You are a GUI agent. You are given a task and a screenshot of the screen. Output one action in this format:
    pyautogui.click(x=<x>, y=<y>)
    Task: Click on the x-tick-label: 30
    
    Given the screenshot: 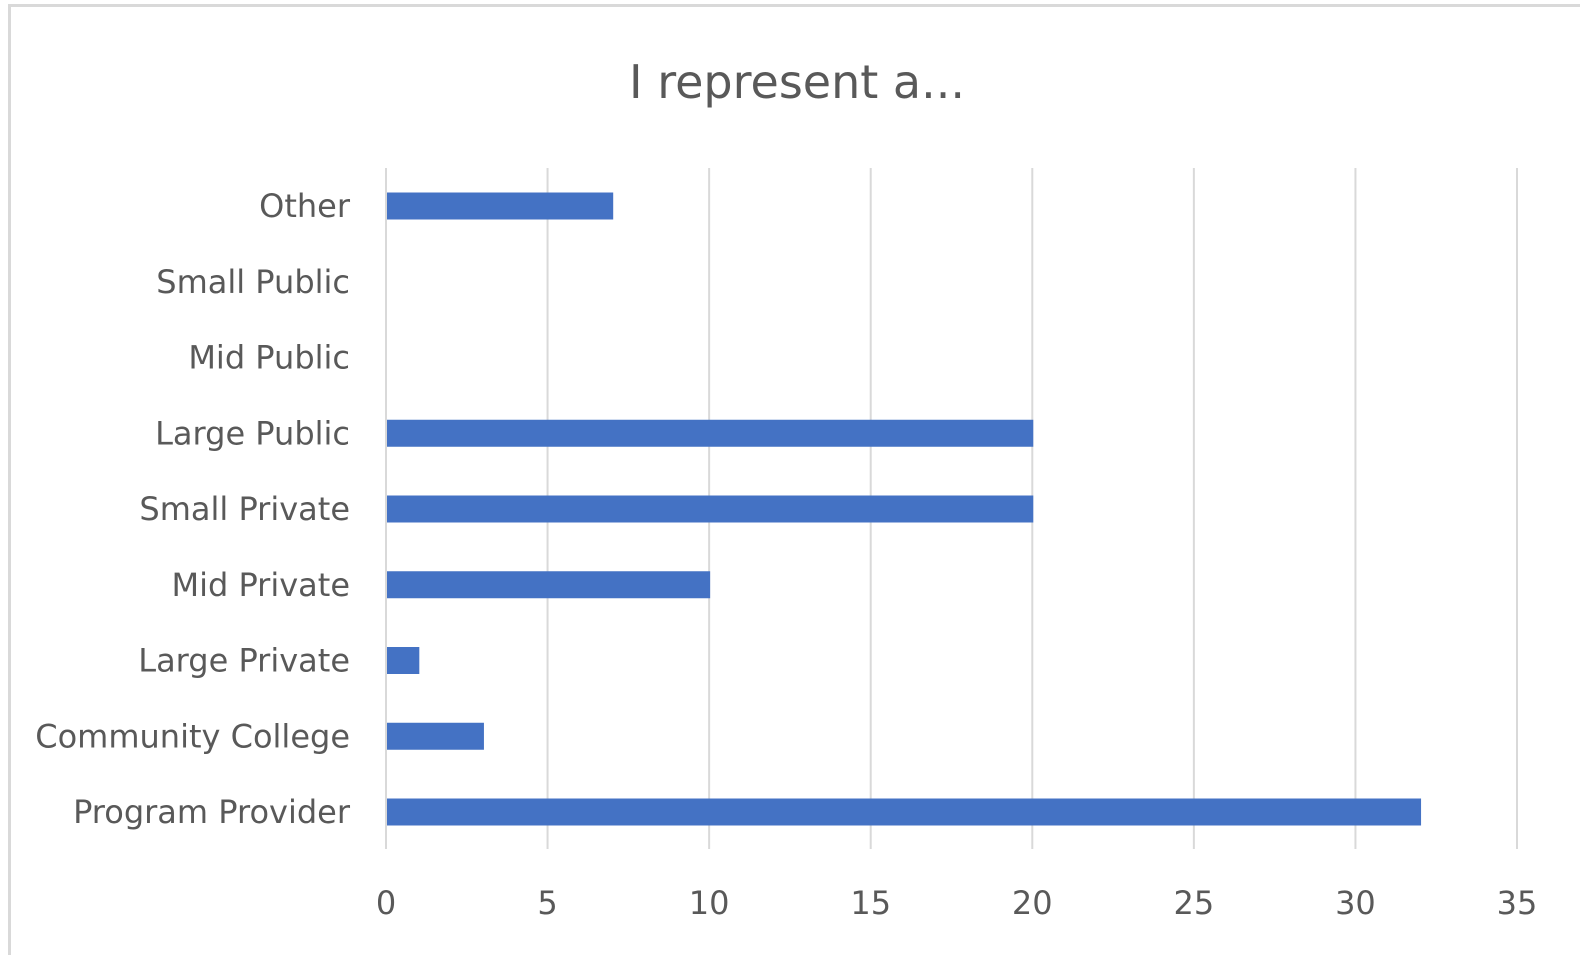 What is the action you would take?
    pyautogui.click(x=1355, y=903)
    